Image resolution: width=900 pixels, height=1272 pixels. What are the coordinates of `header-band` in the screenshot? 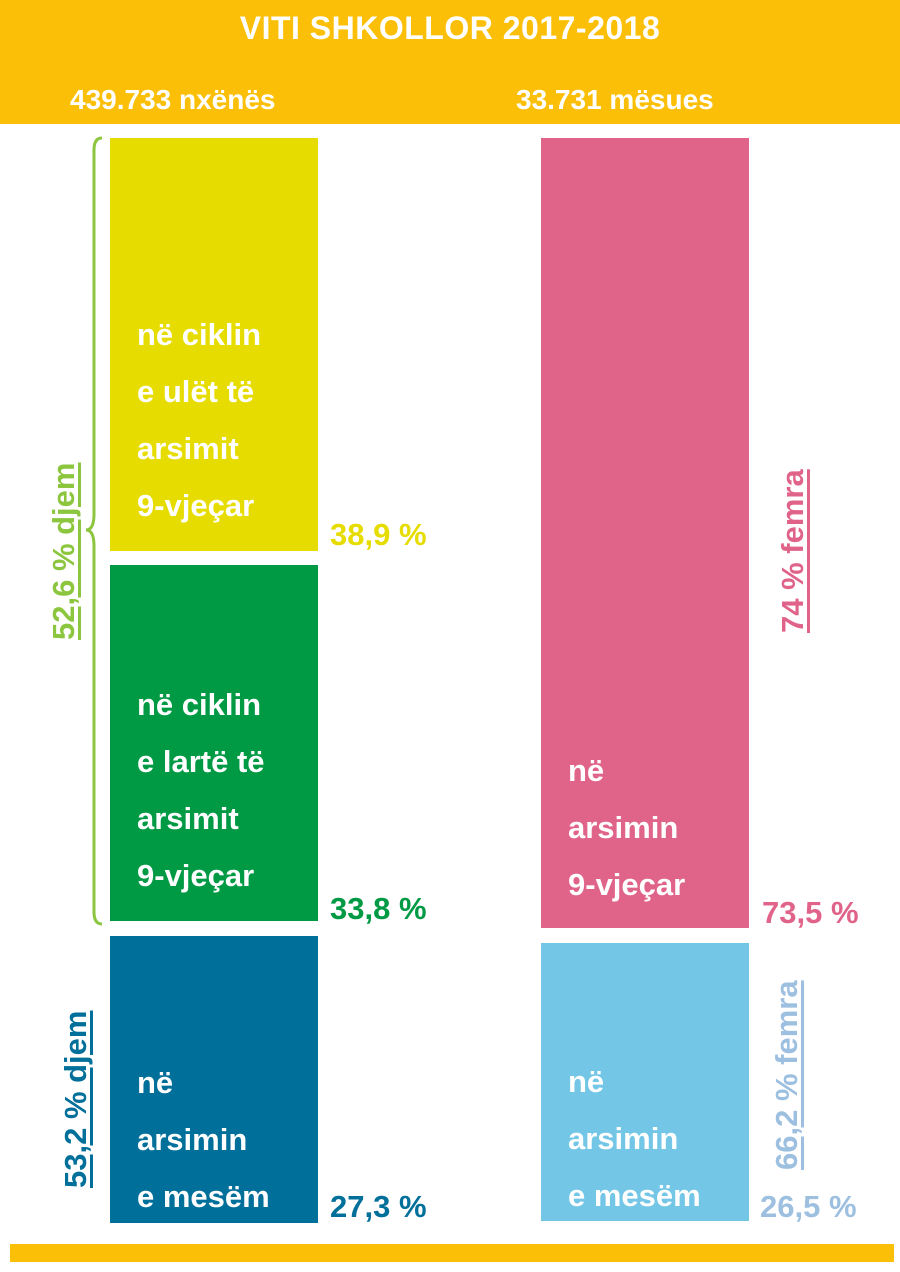 It's located at (450, 62).